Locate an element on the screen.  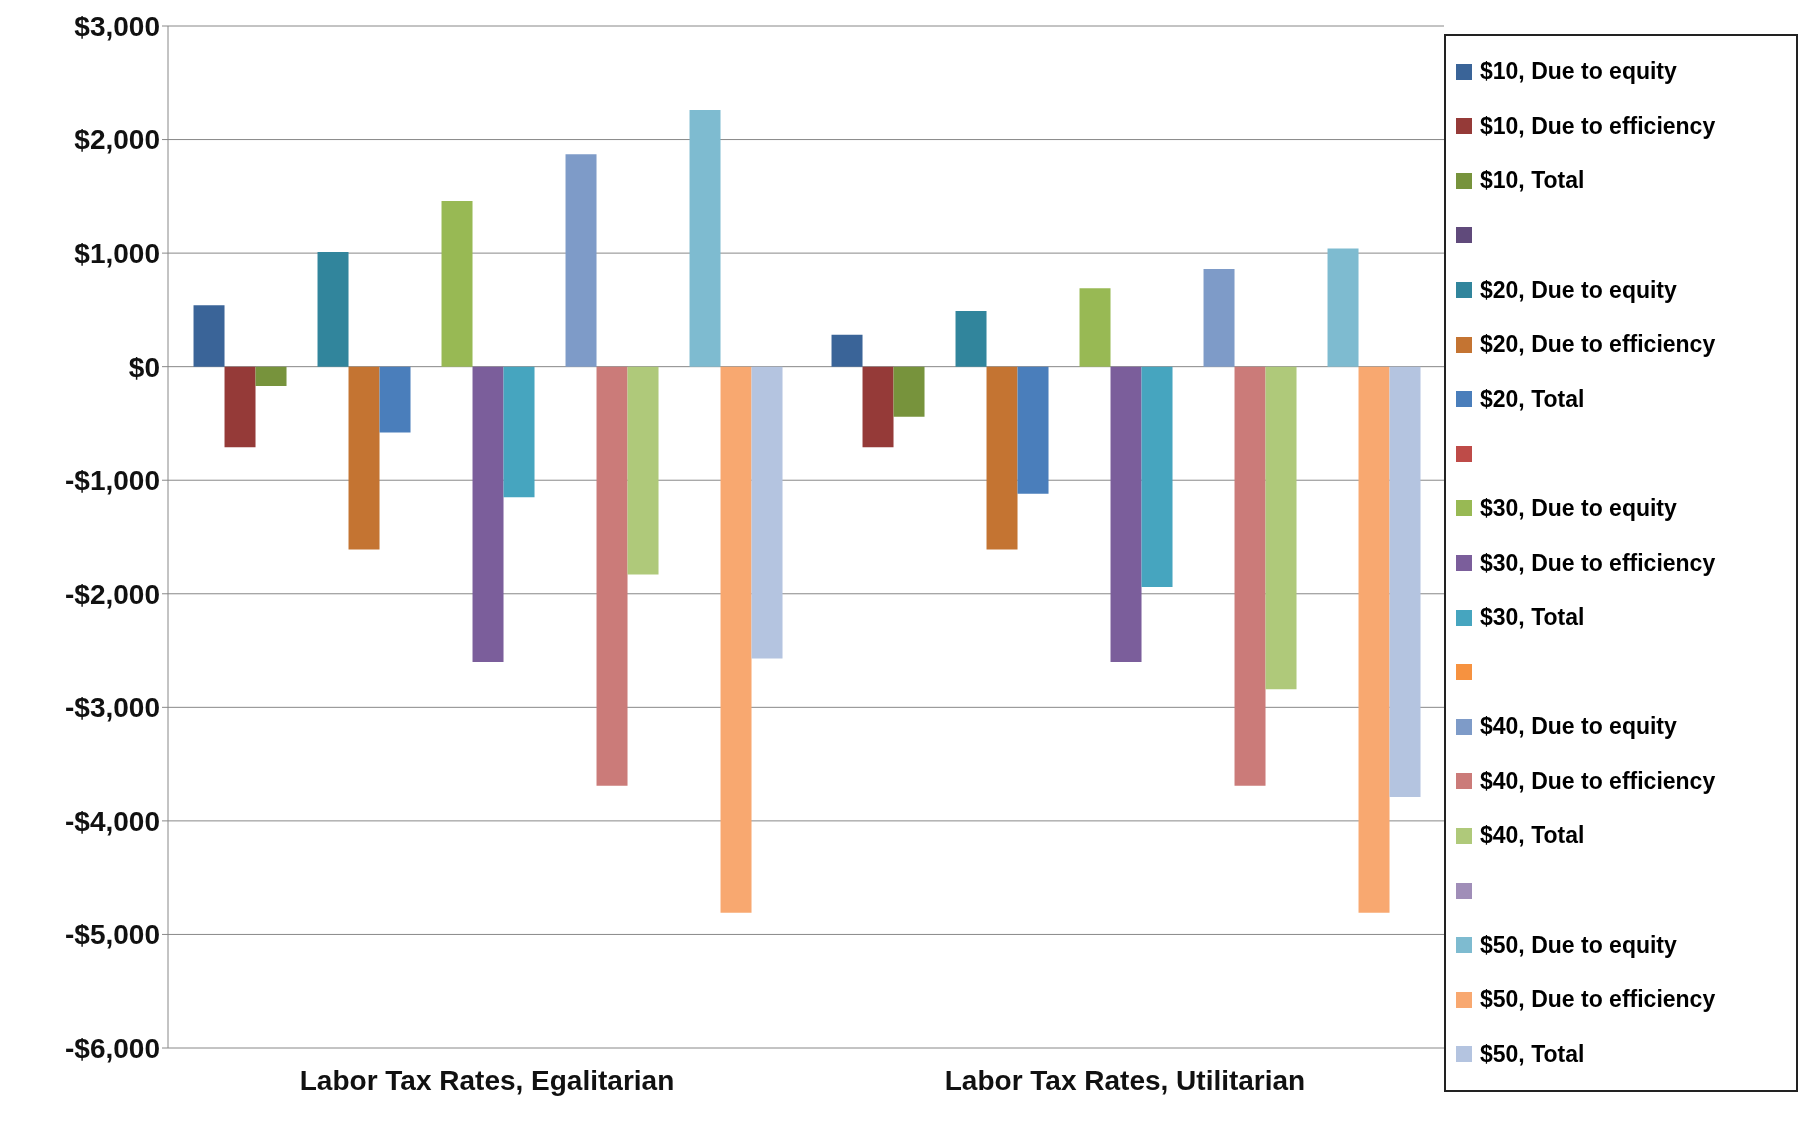
y-tick-label: -$1,000 is located at coordinates (112, 481).